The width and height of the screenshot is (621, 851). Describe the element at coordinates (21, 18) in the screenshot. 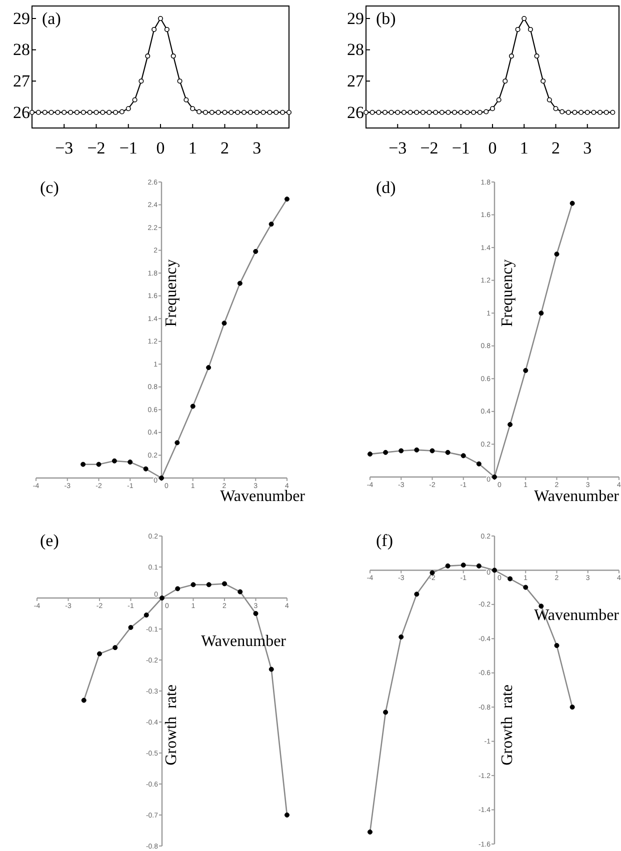

I see `y-tick-label: 29` at that location.